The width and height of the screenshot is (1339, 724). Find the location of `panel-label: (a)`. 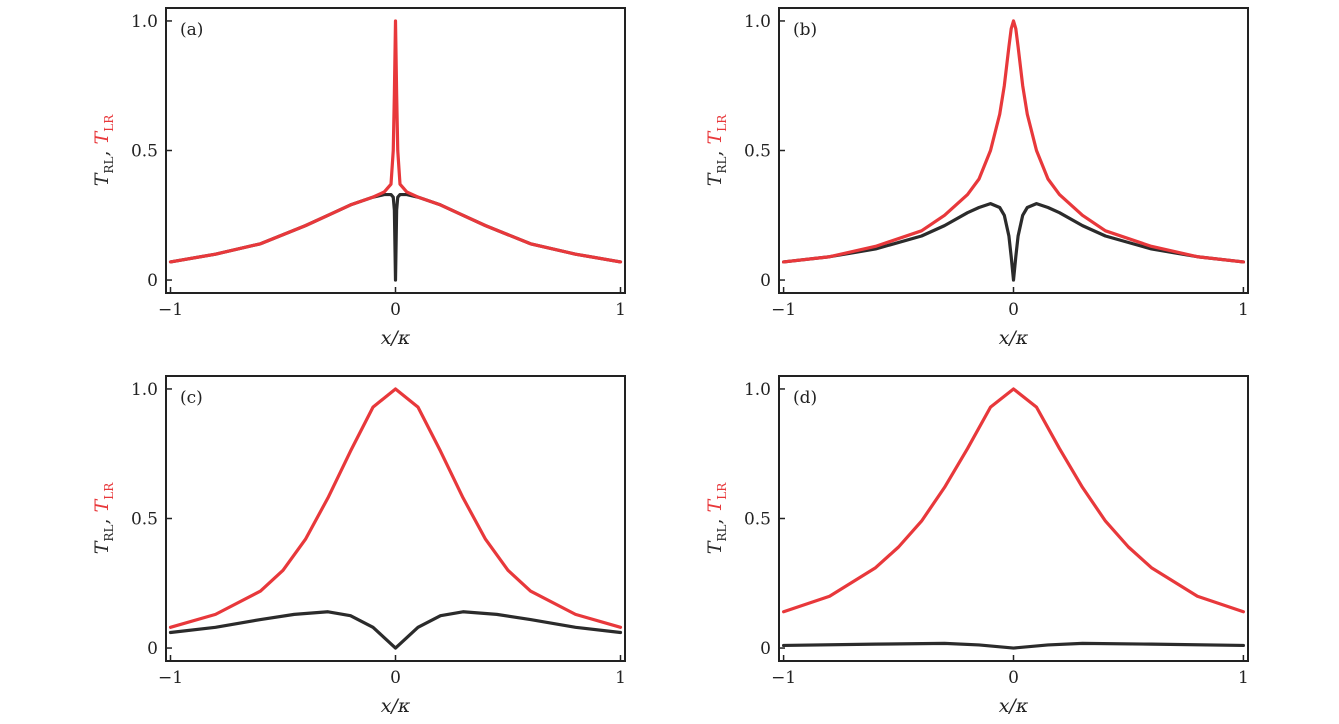

panel-label: (a) is located at coordinates (191, 30).